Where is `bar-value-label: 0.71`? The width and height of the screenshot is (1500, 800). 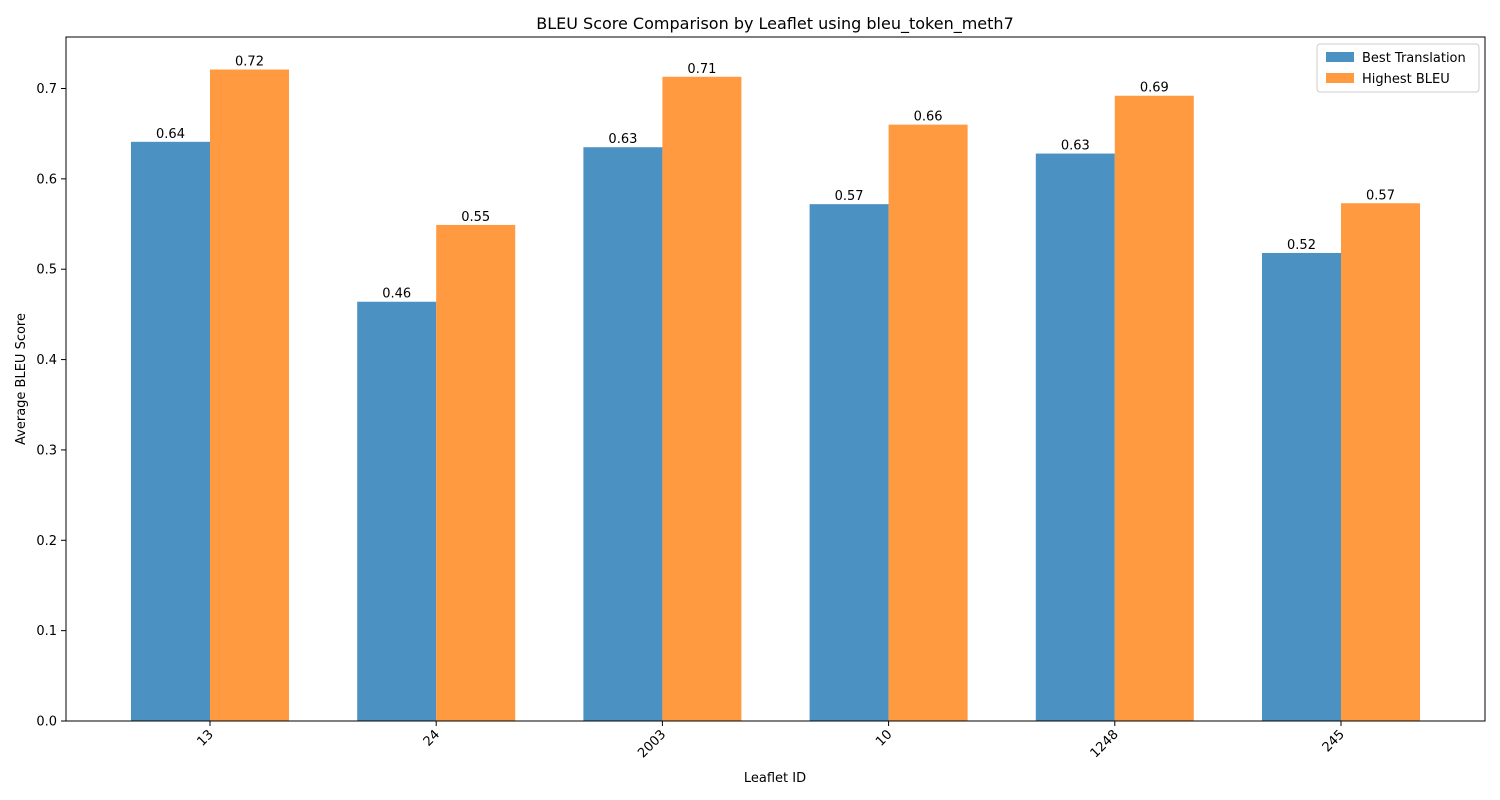
bar-value-label: 0.71 is located at coordinates (701, 69).